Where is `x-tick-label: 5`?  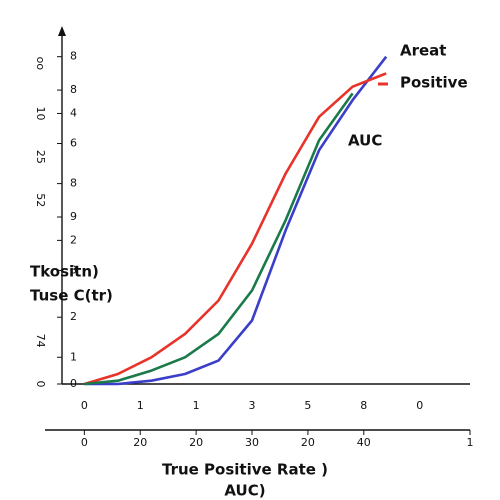 x-tick-label: 5 is located at coordinates (307, 405).